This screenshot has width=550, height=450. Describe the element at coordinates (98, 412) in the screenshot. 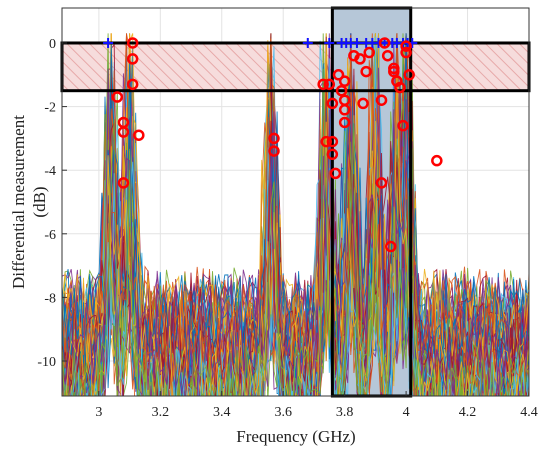

I see `x-tick-label: 3` at that location.